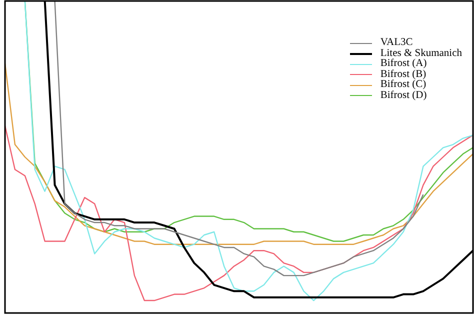 Image resolution: width=474 pixels, height=316 pixels. What do you see at coordinates (403, 74) in the screenshot?
I see `legend-label: Bifrost (B)` at bounding box center [403, 74].